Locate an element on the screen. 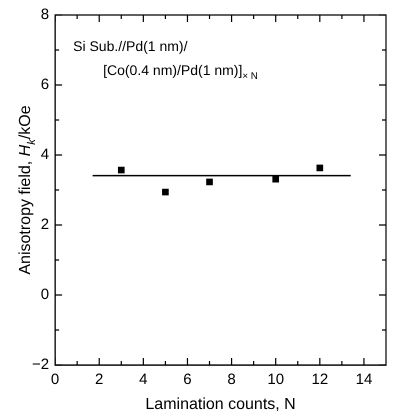 The height and width of the screenshot is (417, 406). x-tick-label: 6 is located at coordinates (187, 379).